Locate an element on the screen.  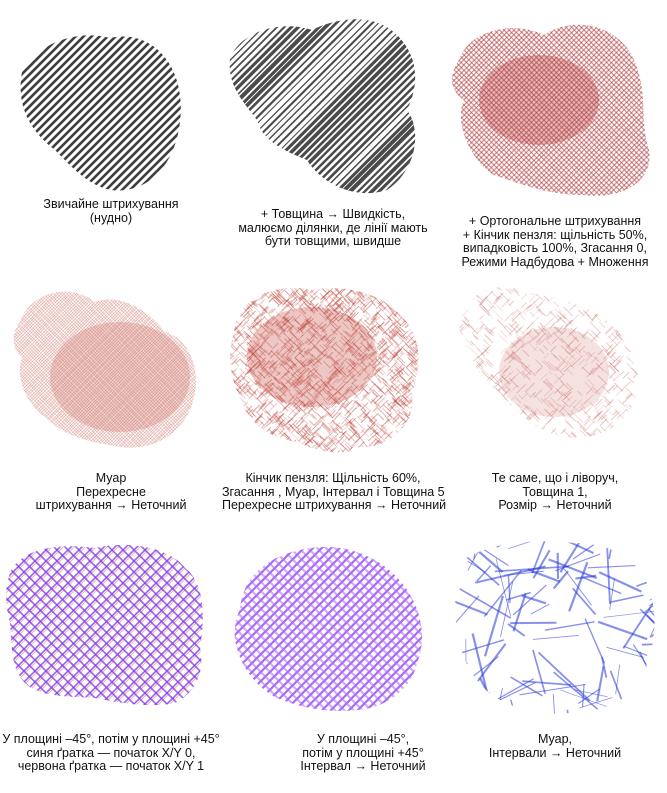
caption-line: + Ортогональне штрихування is located at coordinates (555, 221).